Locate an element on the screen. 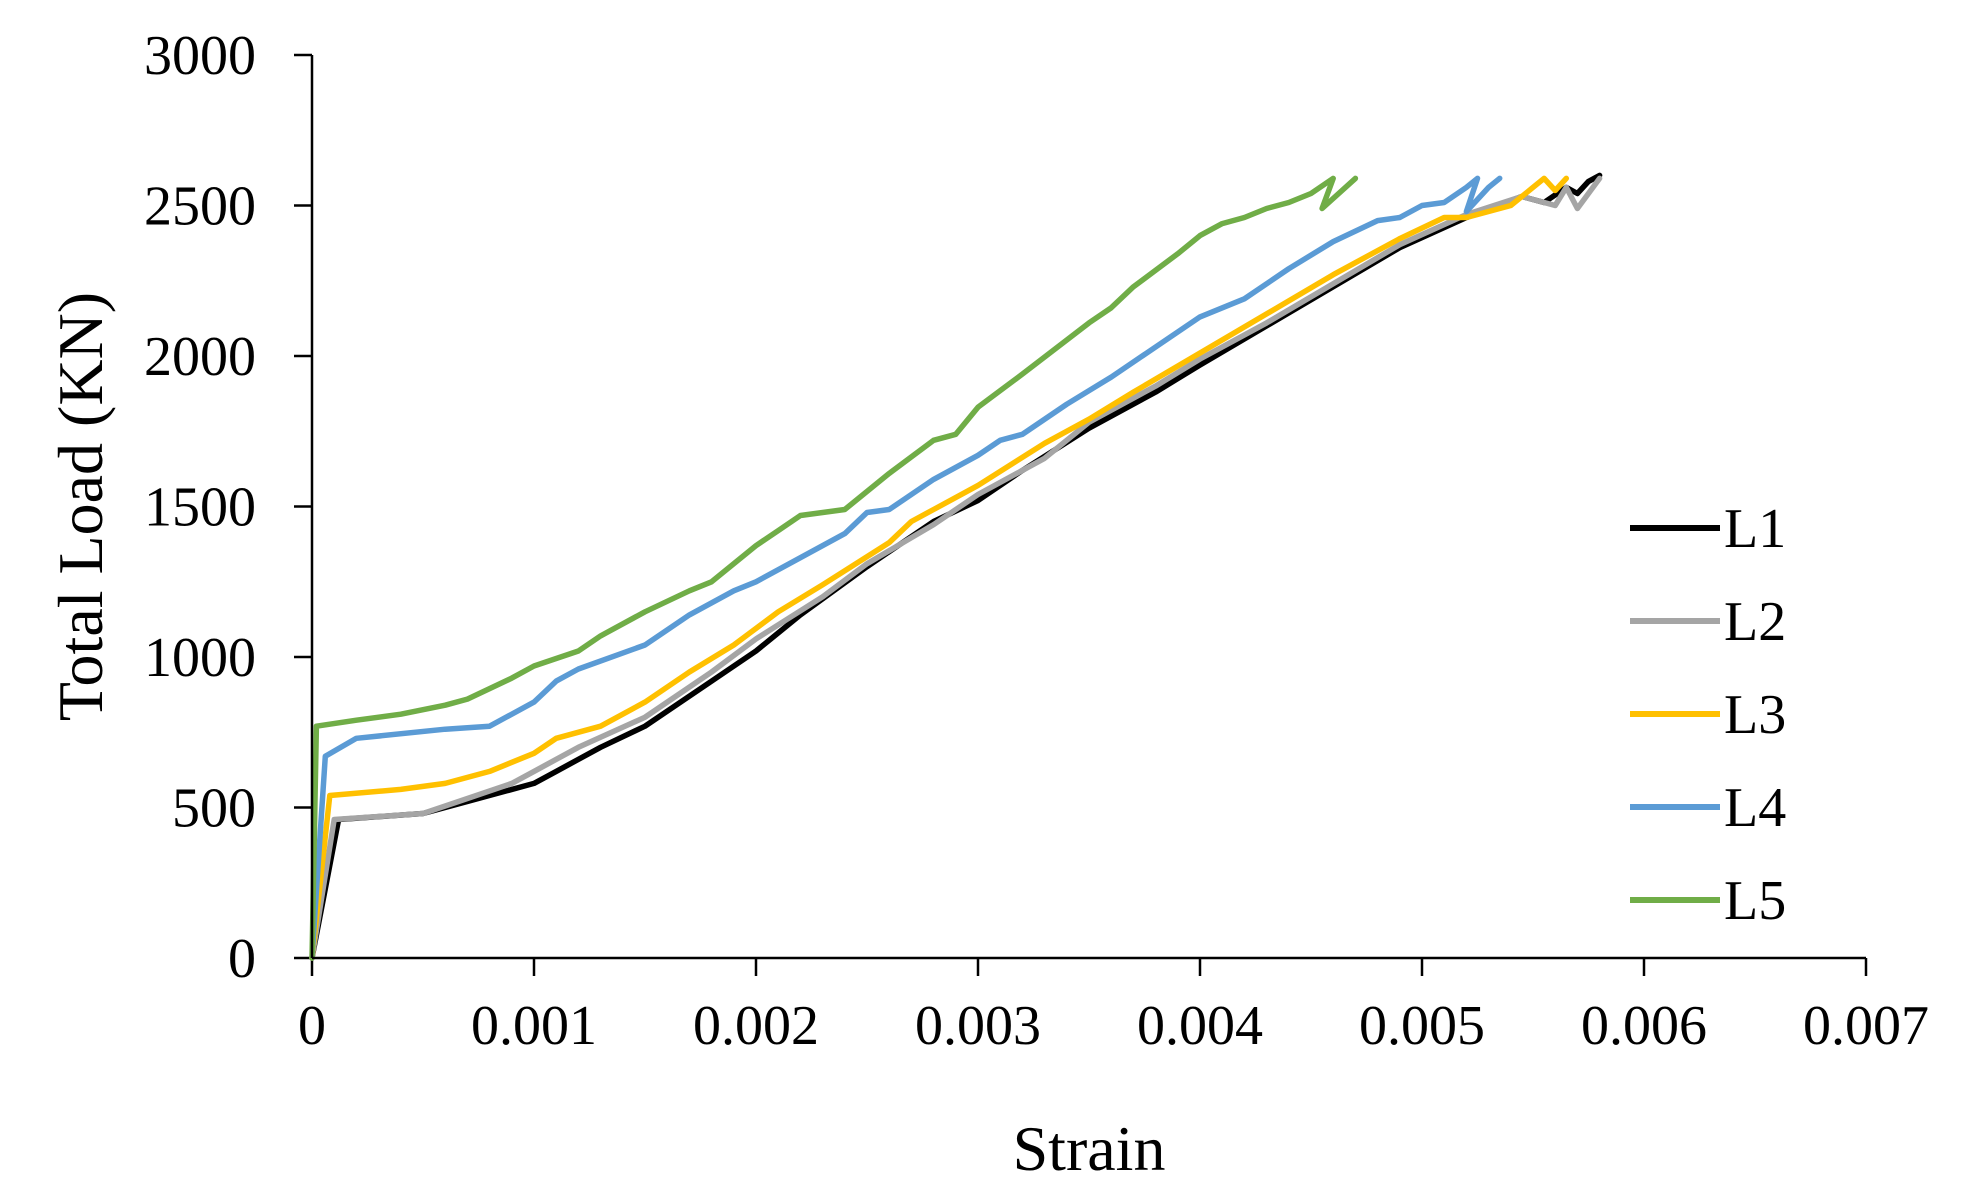 This screenshot has width=1966, height=1188. y-axis-ticks: 0 500 1000 1500 2000 2500 3000 is located at coordinates (228, 507).